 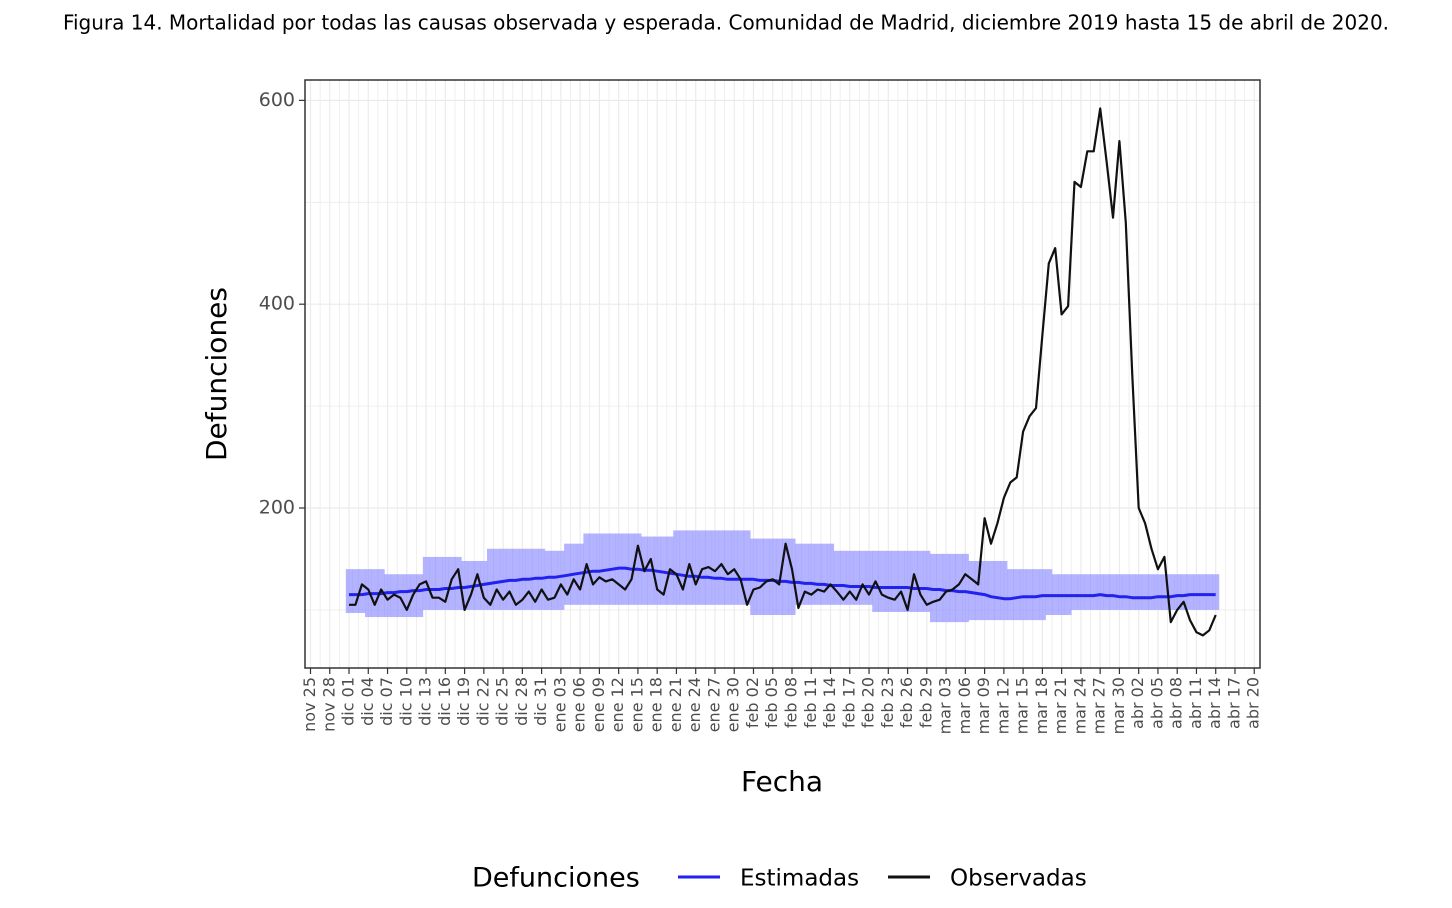 What do you see at coordinates (848, 702) in the screenshot?
I see `x-tick-label: feb 17` at bounding box center [848, 702].